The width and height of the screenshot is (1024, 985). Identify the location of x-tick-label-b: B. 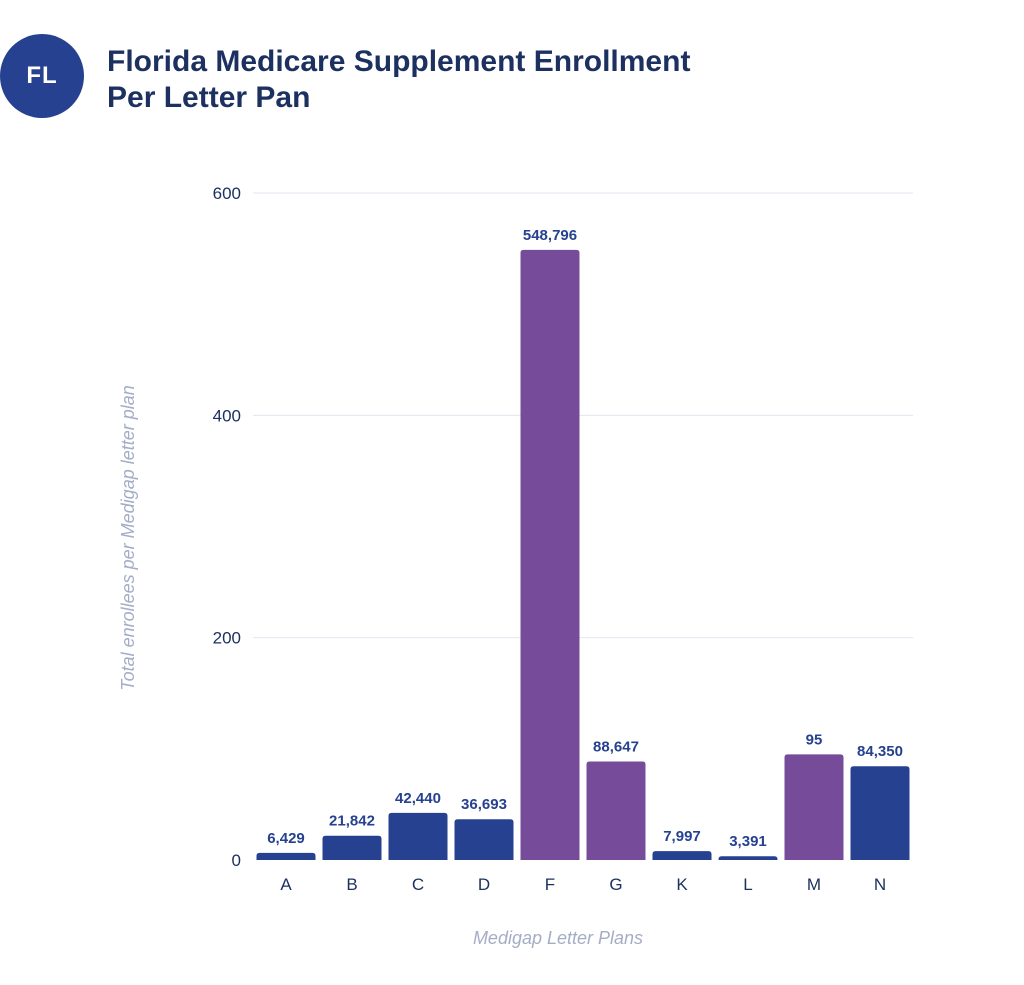
(351, 884).